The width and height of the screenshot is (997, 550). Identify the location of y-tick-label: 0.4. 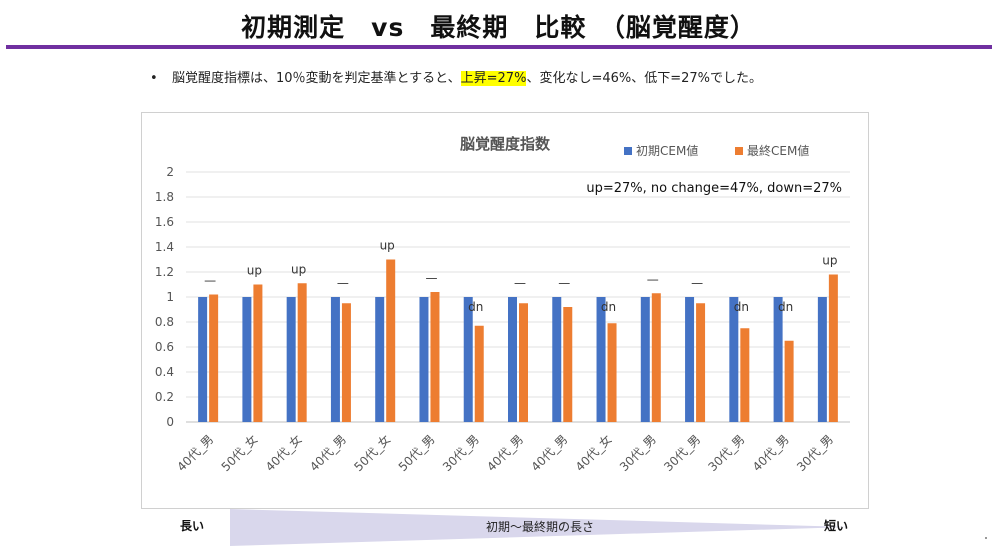
(164, 372).